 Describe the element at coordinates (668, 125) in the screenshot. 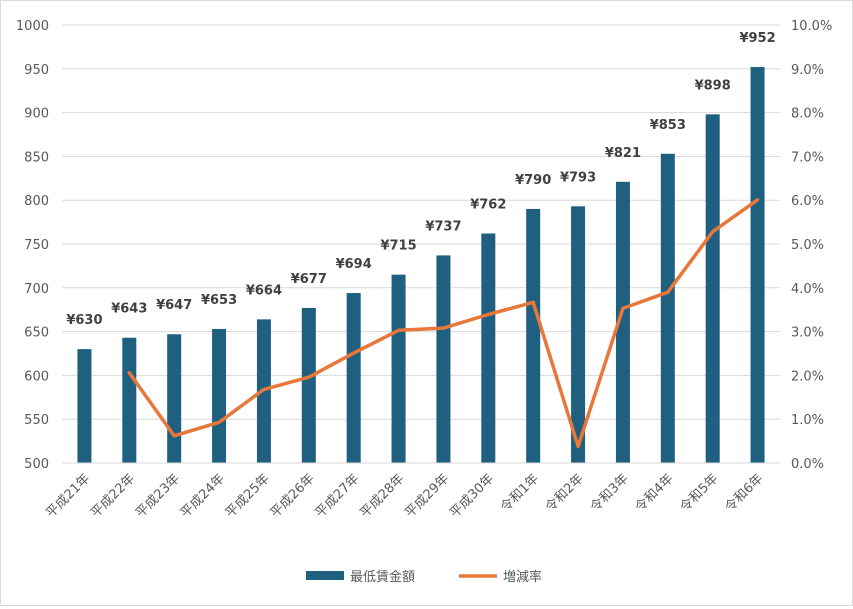

I see `bar-data-label: ¥853` at that location.